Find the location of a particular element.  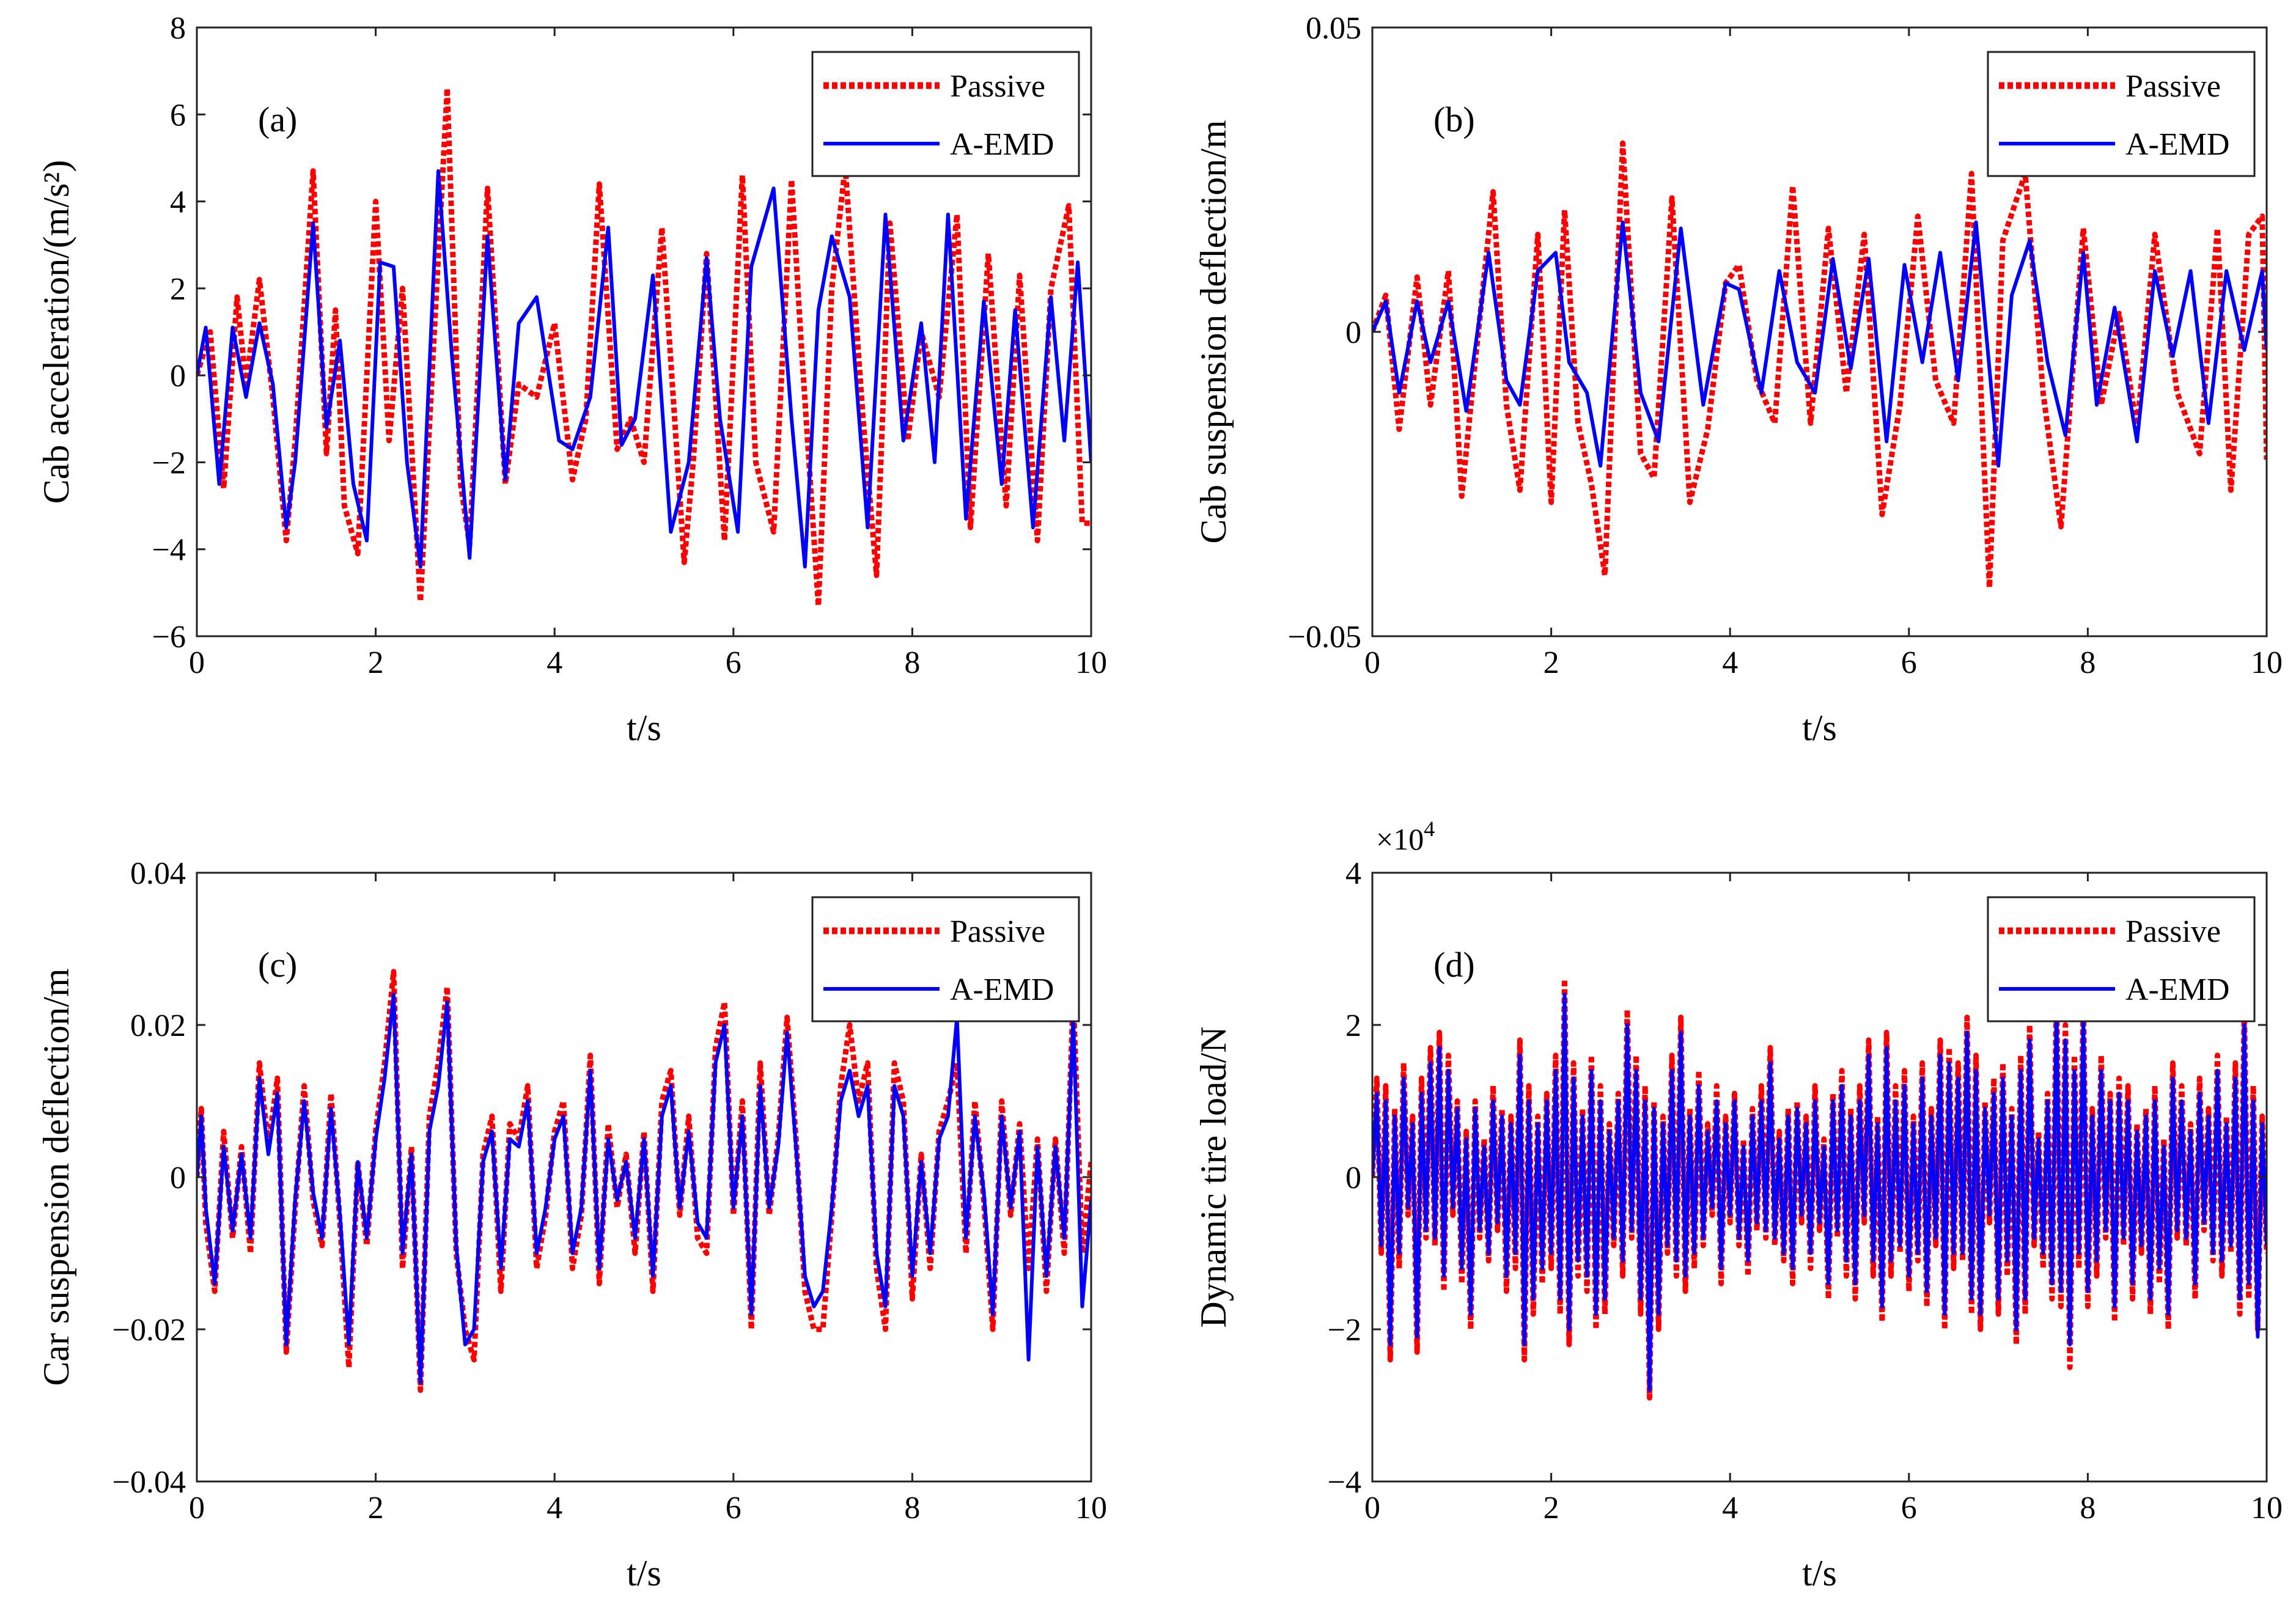

y-axis-label: Cab suspension deflection/m is located at coordinates (1213, 331).